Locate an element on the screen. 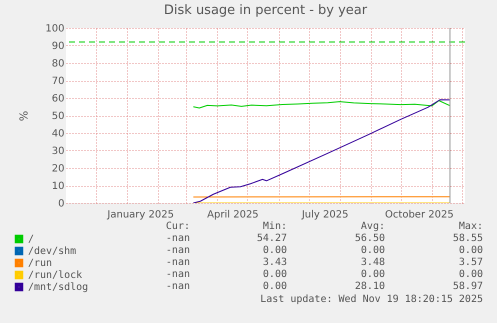 This screenshot has height=323, width=497. y-tick-label: 40 is located at coordinates (58, 134).